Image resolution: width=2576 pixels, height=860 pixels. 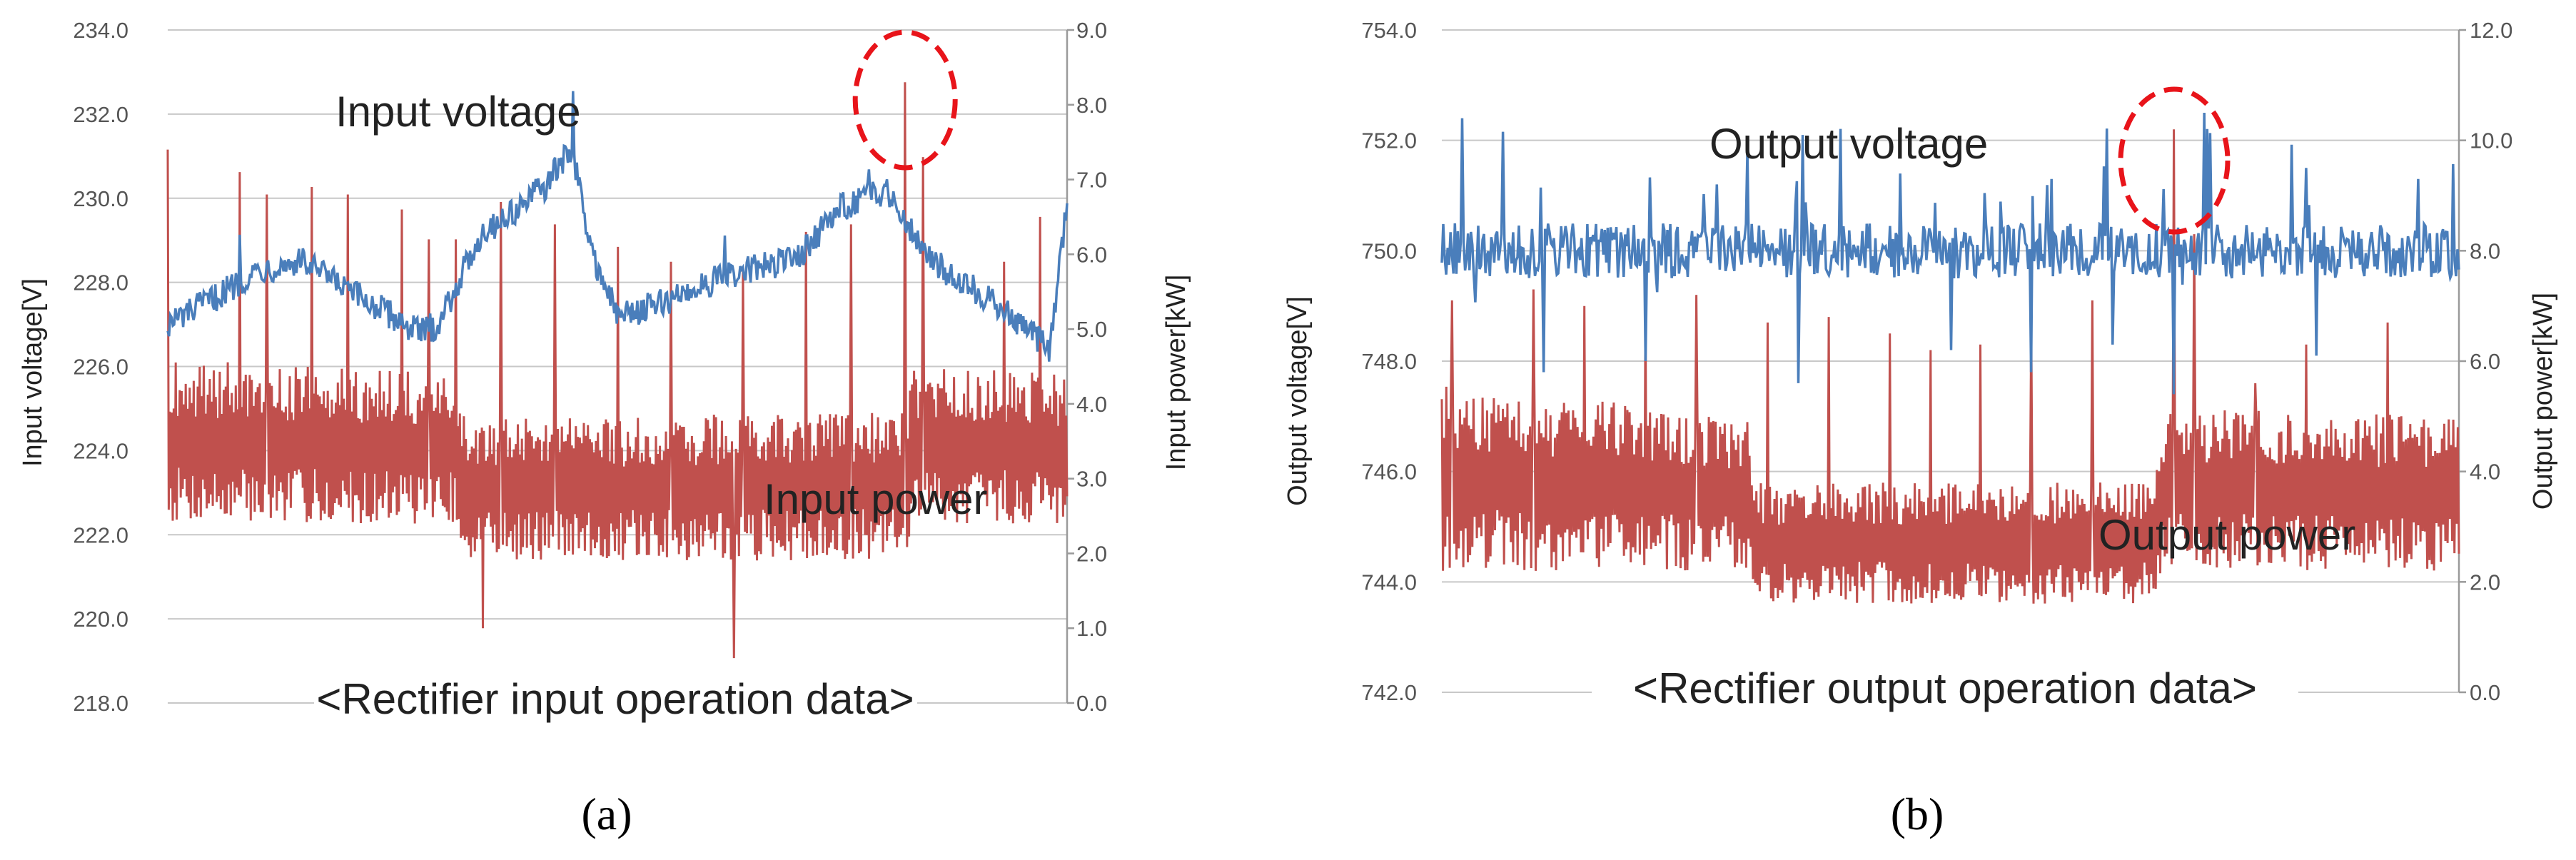 What do you see at coordinates (1389, 692) in the screenshot?
I see `y-left-tick-label: 742.0` at bounding box center [1389, 692].